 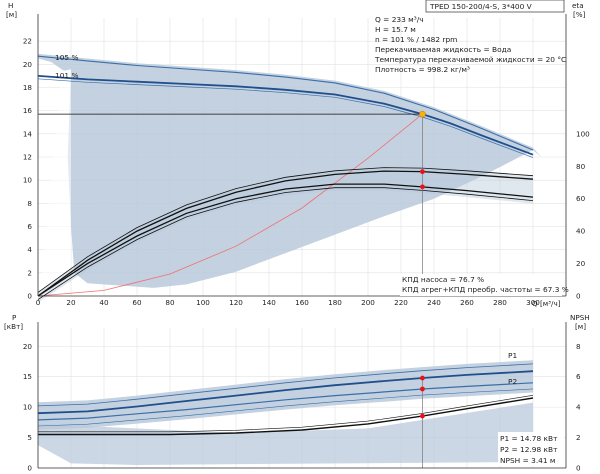 I want to click on eta-tick-label: 0, so click(x=578, y=296).